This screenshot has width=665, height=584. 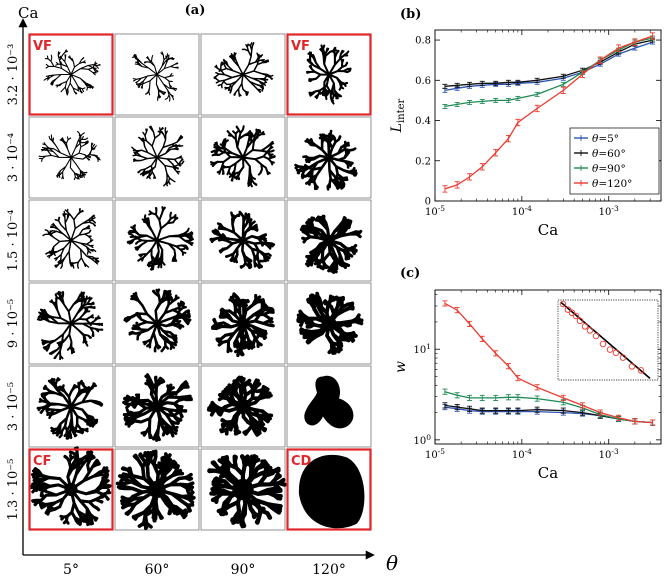 What do you see at coordinates (28, 13) in the screenshot?
I see `ca-axis-label: Ca` at bounding box center [28, 13].